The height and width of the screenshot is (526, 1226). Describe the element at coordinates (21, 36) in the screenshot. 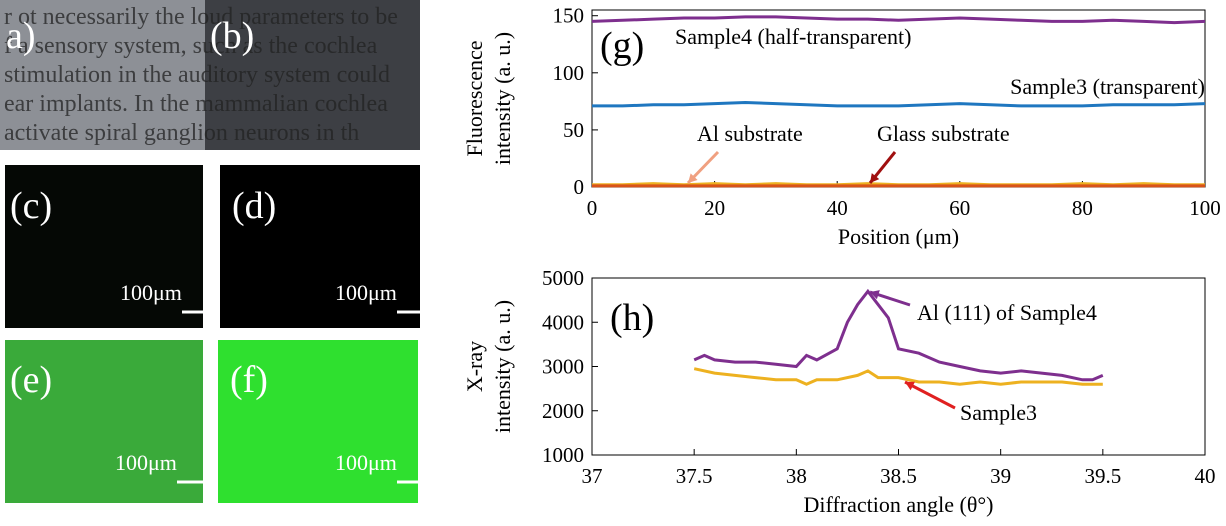

I see `panel-label: a)` at that location.